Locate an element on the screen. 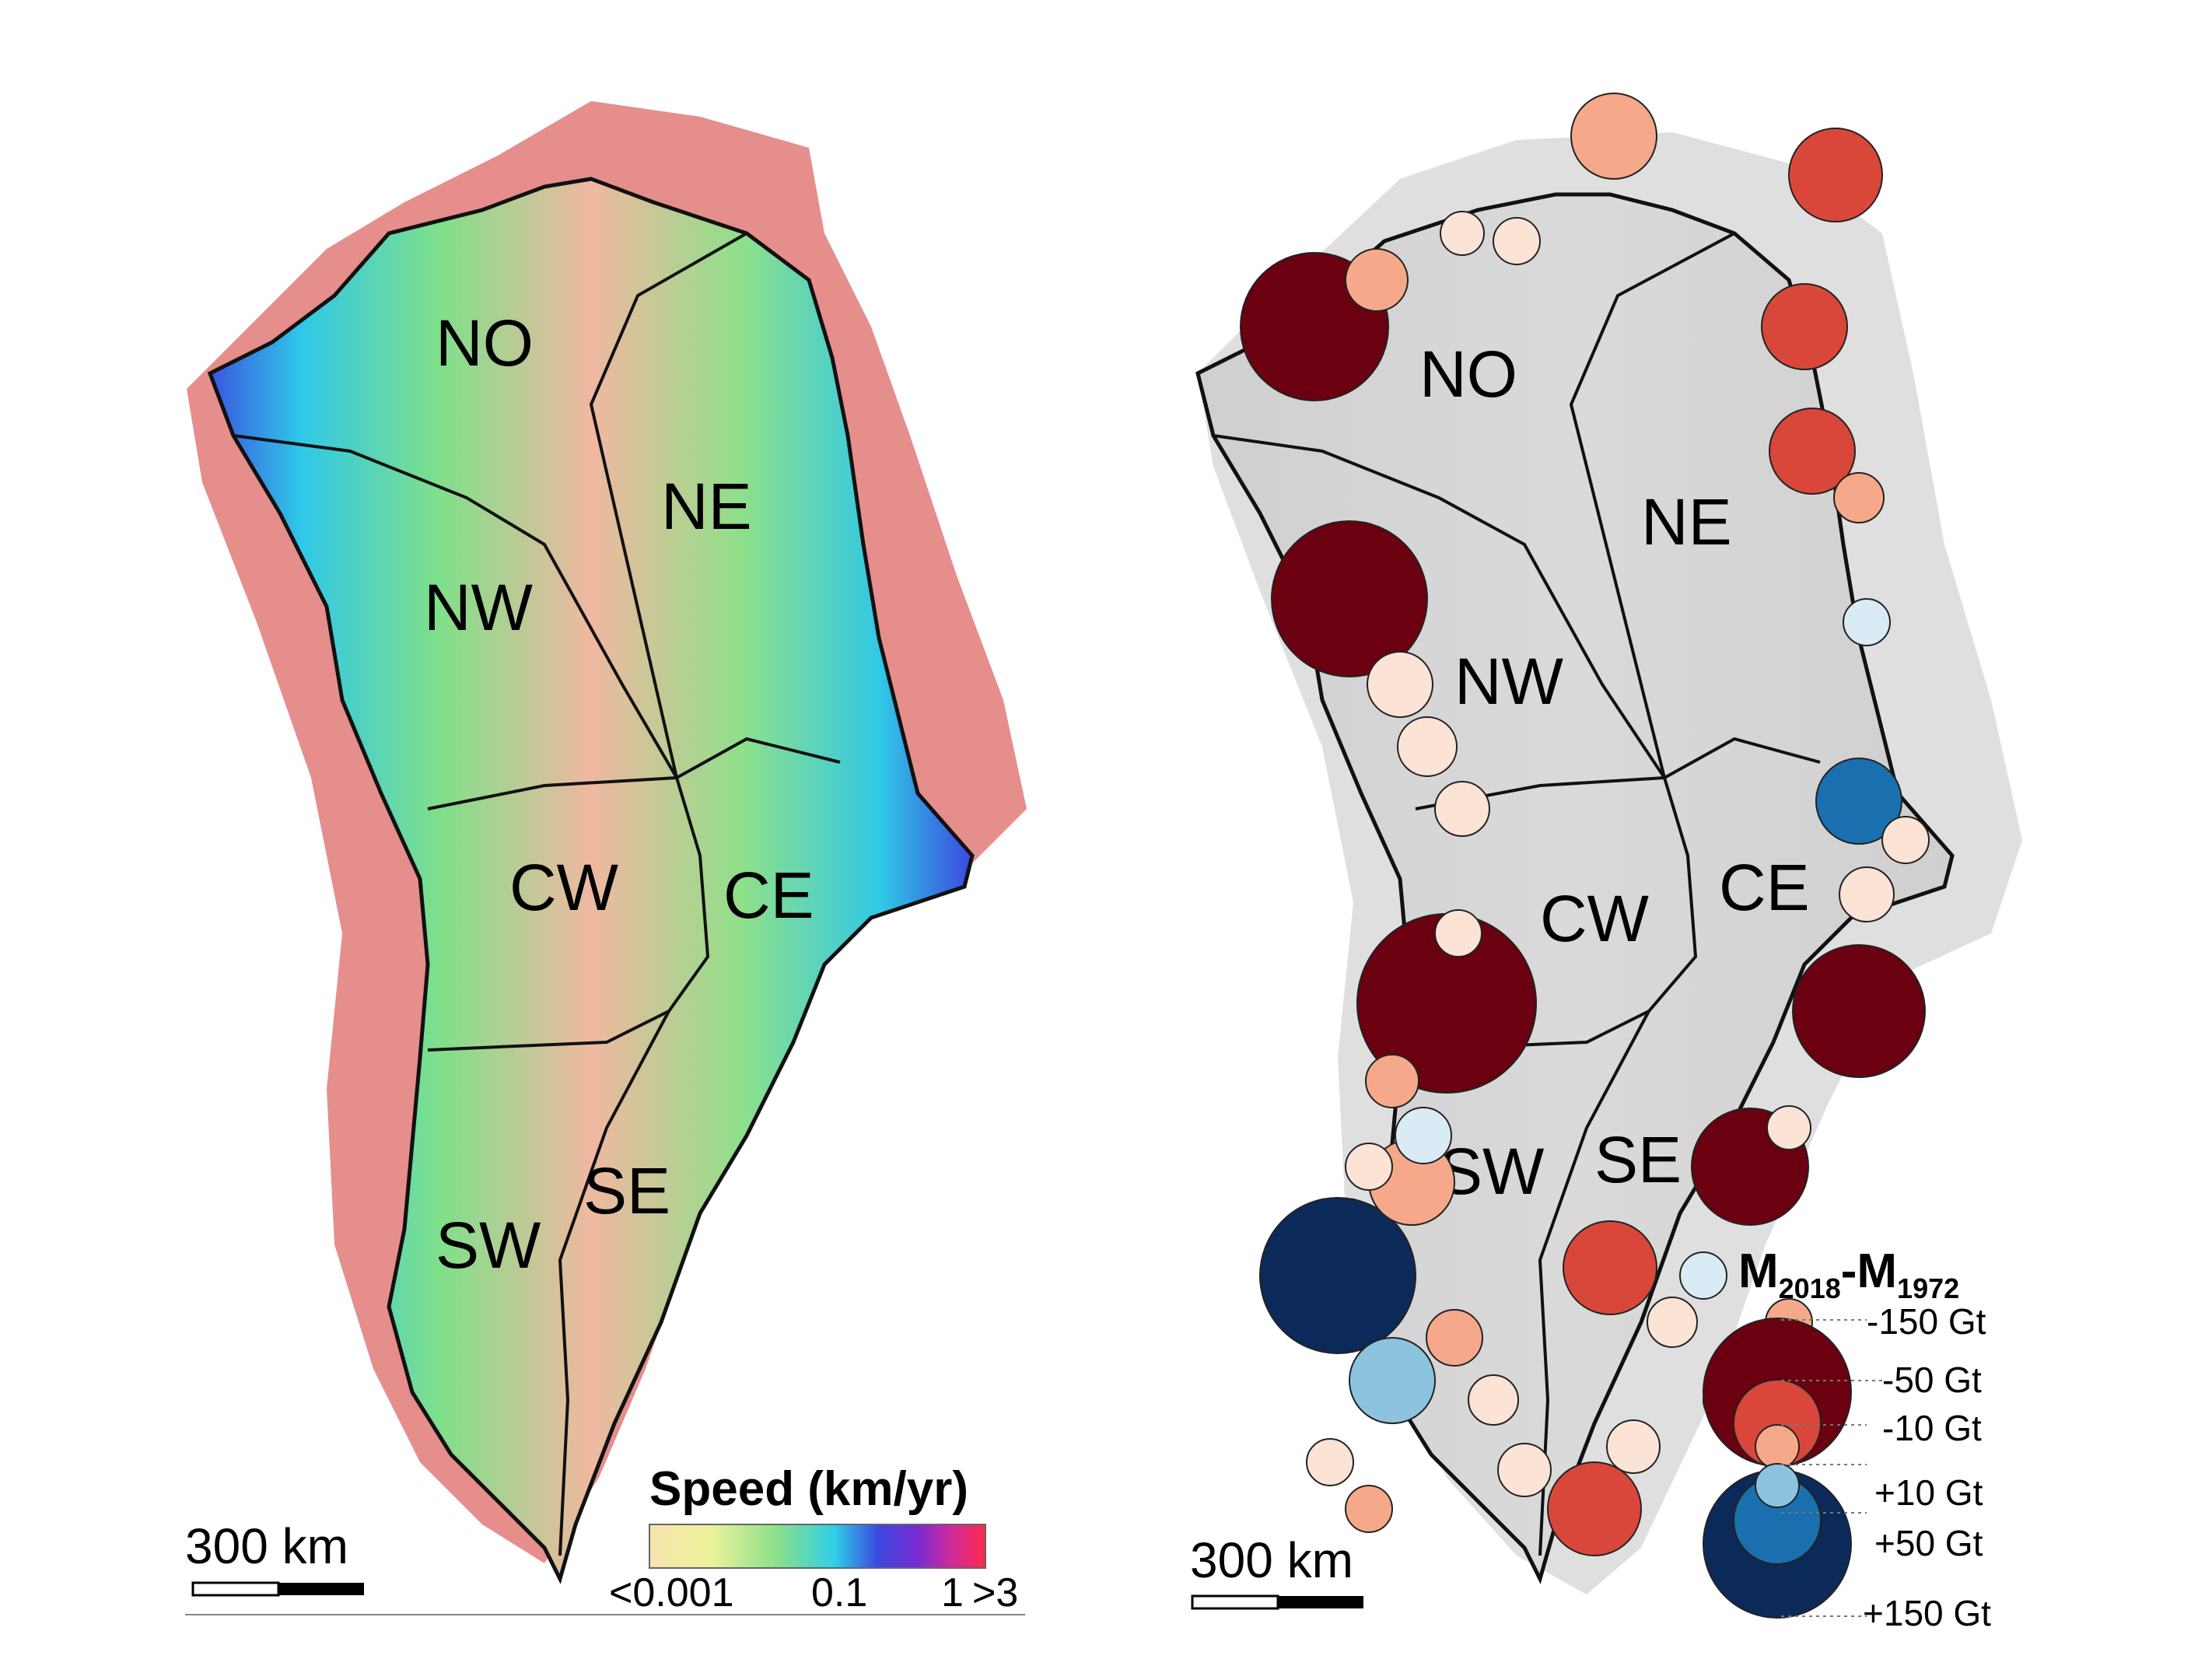 This screenshot has width=2212, height=1659. mass-legend-title: M2018-M1972 is located at coordinates (1849, 1274).